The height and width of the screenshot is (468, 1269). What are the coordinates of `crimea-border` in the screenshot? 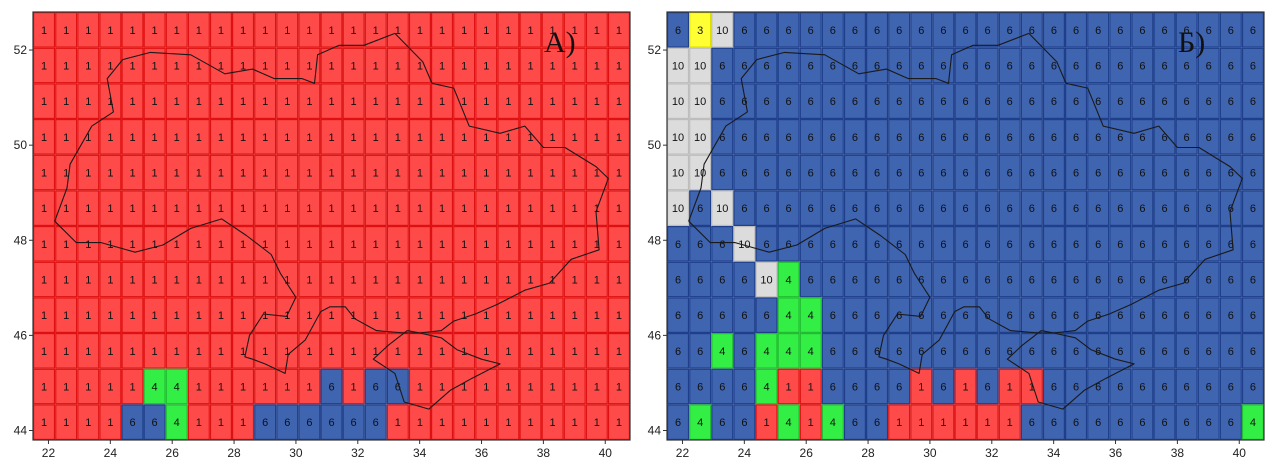 It's located at (436, 370).